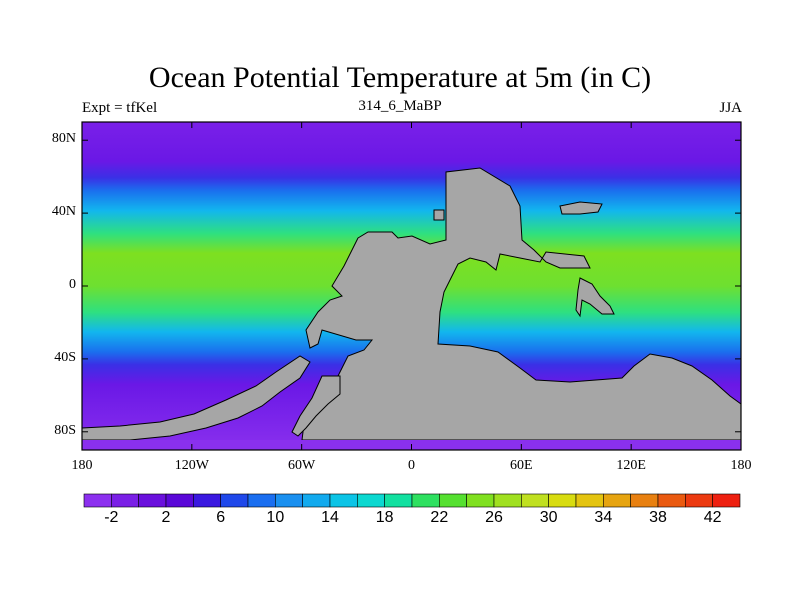 Image resolution: width=800 pixels, height=600 pixels. I want to click on colorbar-label-0: -2, so click(111, 517).